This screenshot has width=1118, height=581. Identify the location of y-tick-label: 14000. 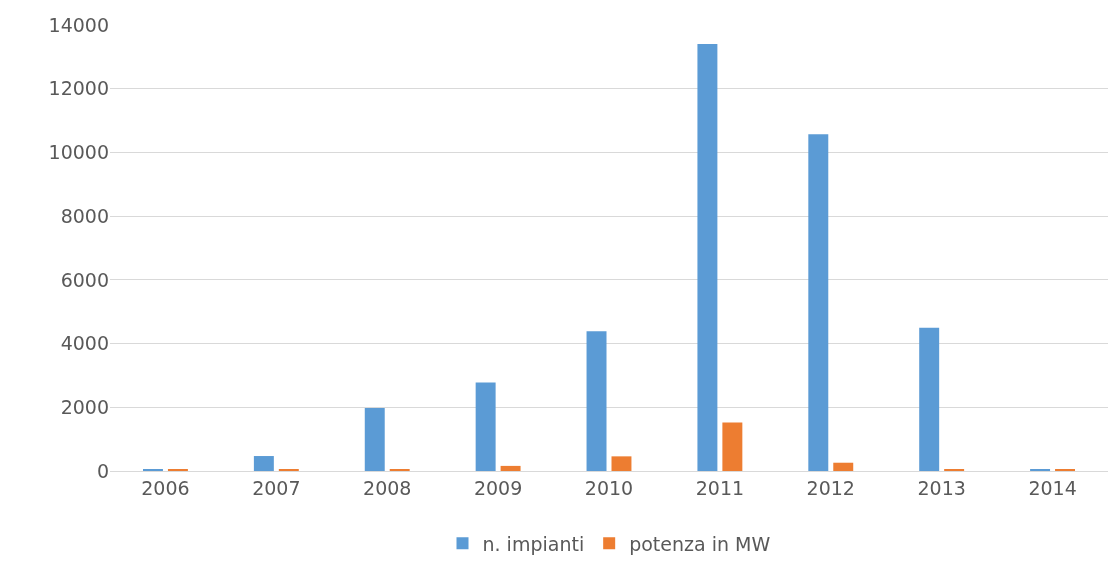
(78, 24).